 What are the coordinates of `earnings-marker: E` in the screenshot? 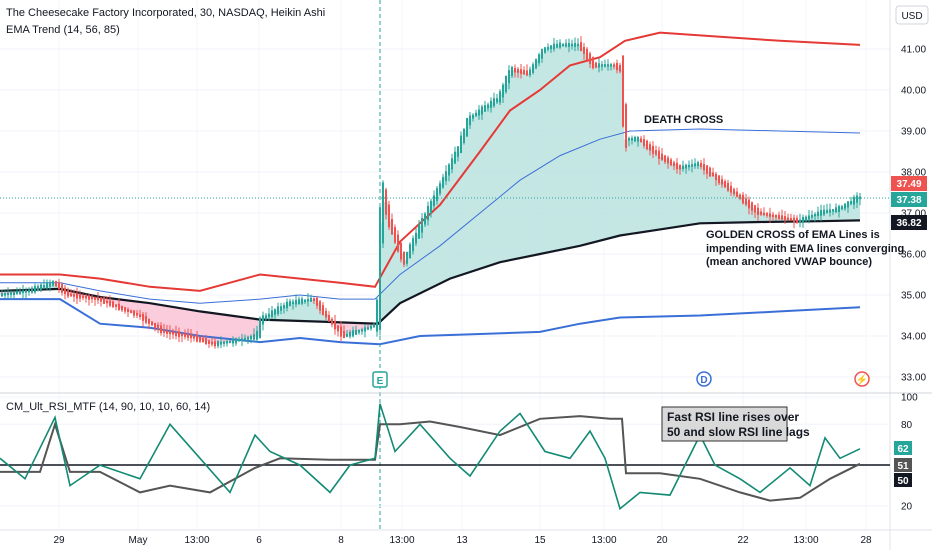 It's located at (380, 379).